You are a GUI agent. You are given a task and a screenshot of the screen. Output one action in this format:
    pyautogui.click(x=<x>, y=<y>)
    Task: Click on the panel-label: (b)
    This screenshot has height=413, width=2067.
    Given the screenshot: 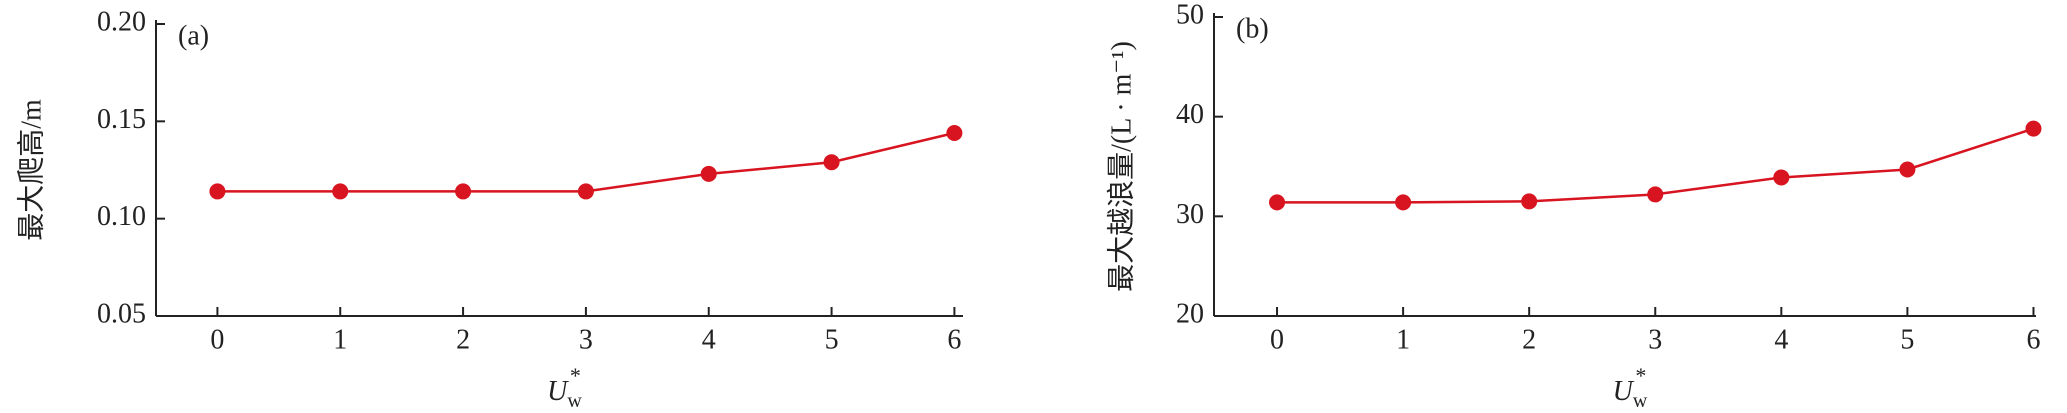 What is the action you would take?
    pyautogui.click(x=1252, y=28)
    